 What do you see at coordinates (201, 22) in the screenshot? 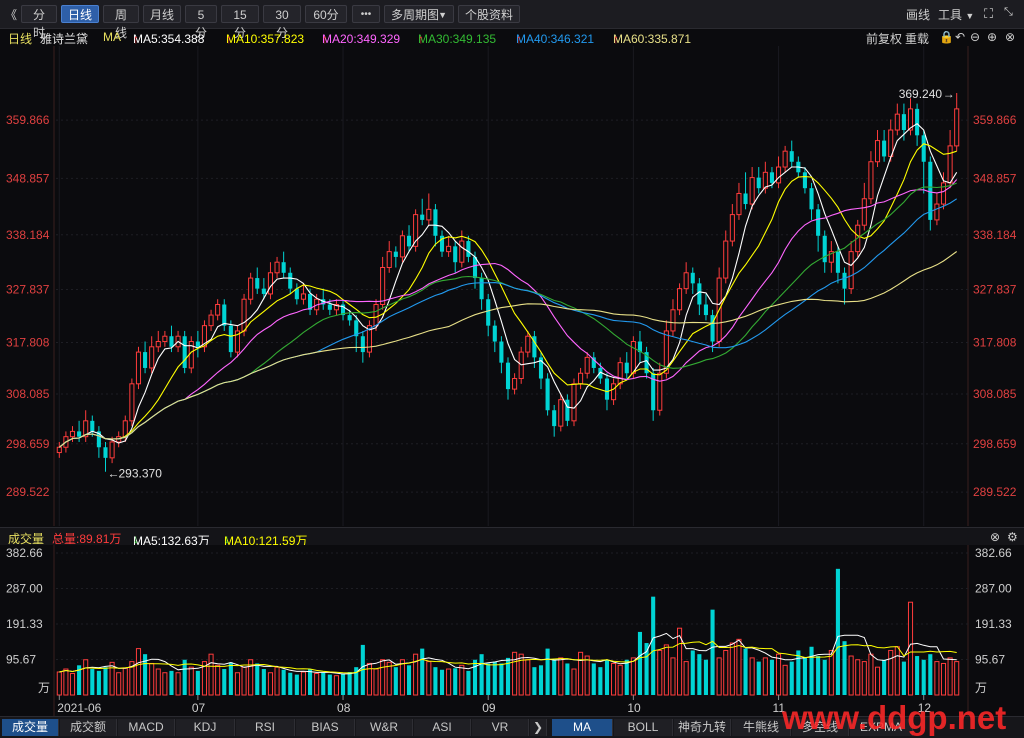
I see `period-tab-5min: 5分` at bounding box center [201, 22].